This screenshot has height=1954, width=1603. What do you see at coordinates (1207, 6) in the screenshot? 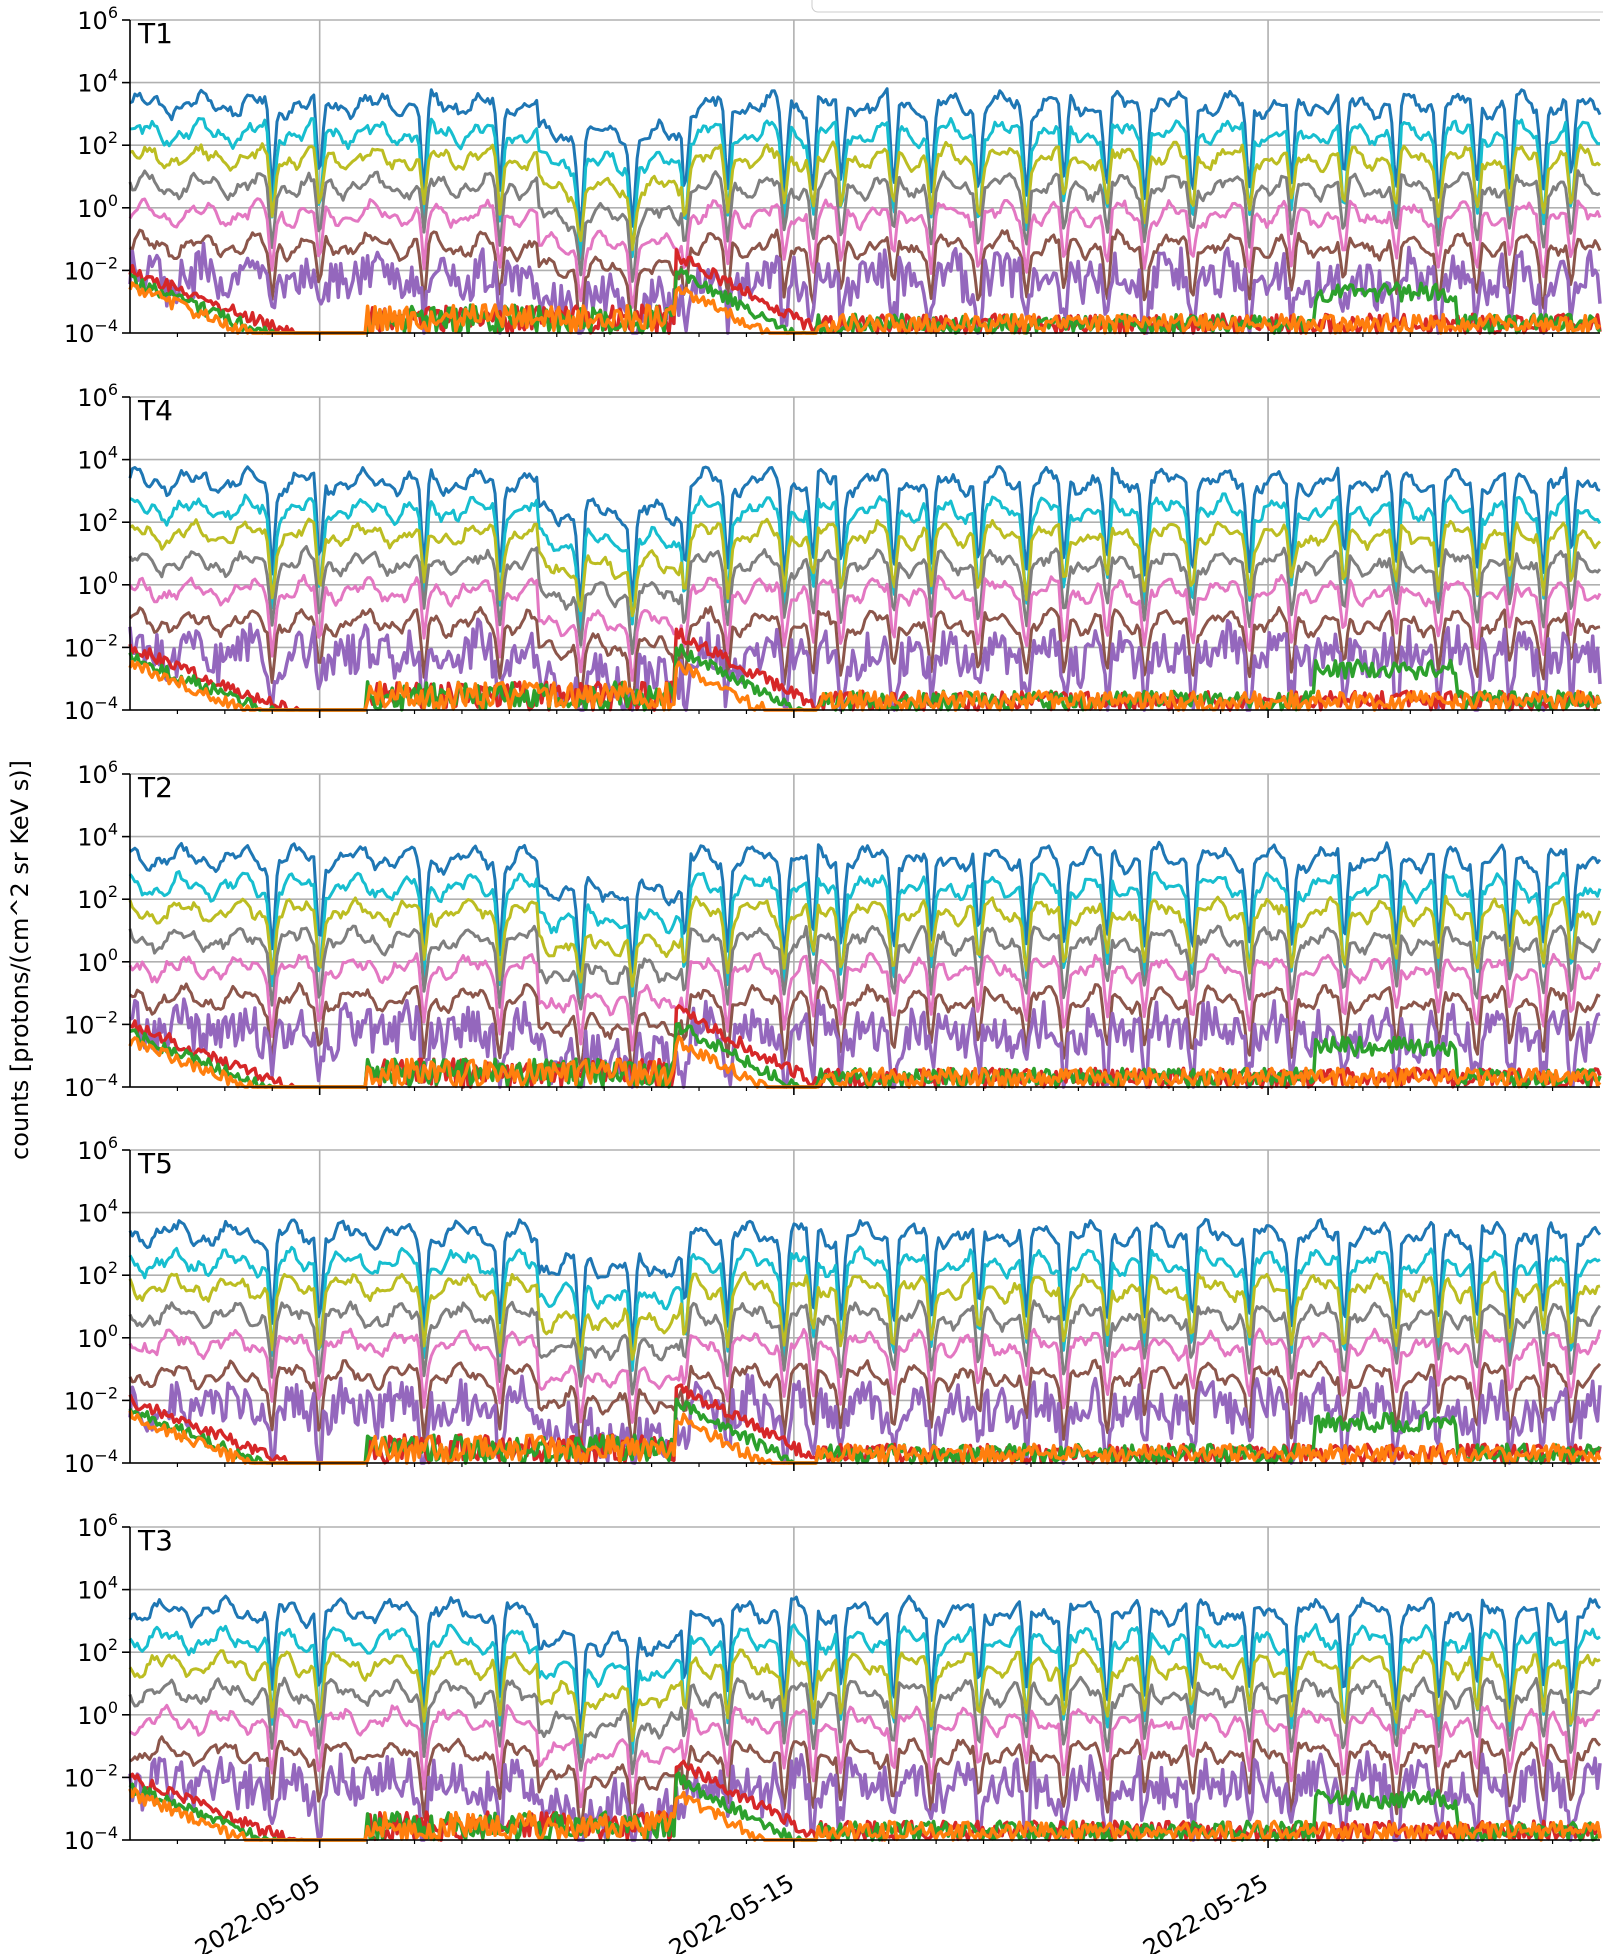
I see `legend-box` at bounding box center [1207, 6].